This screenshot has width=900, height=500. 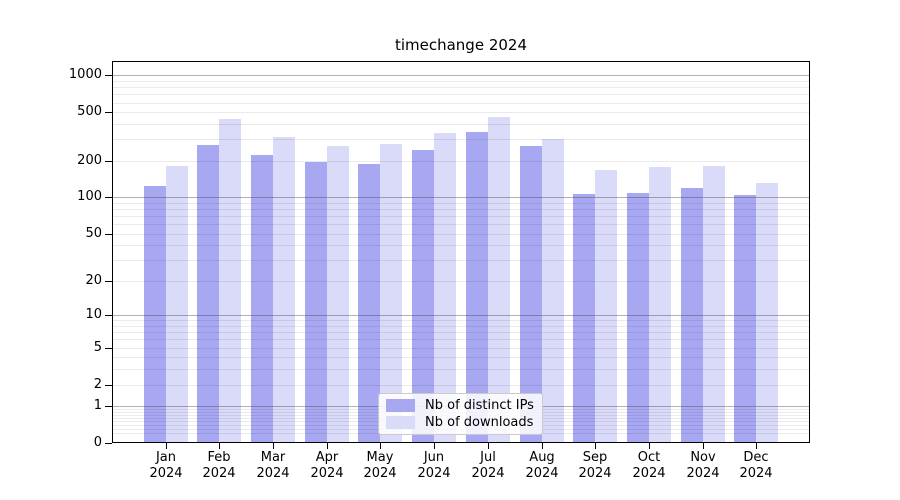 I want to click on bar-ips-mar, so click(x=262, y=298).